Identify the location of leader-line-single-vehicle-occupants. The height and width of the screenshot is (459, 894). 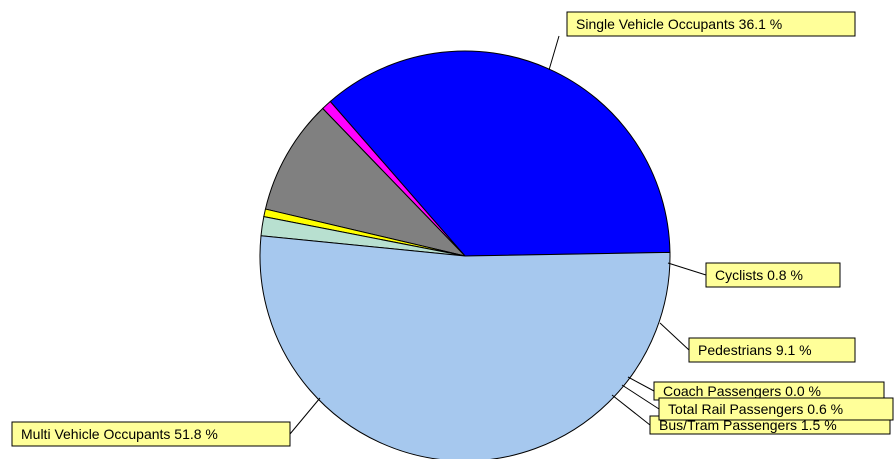
(554, 53).